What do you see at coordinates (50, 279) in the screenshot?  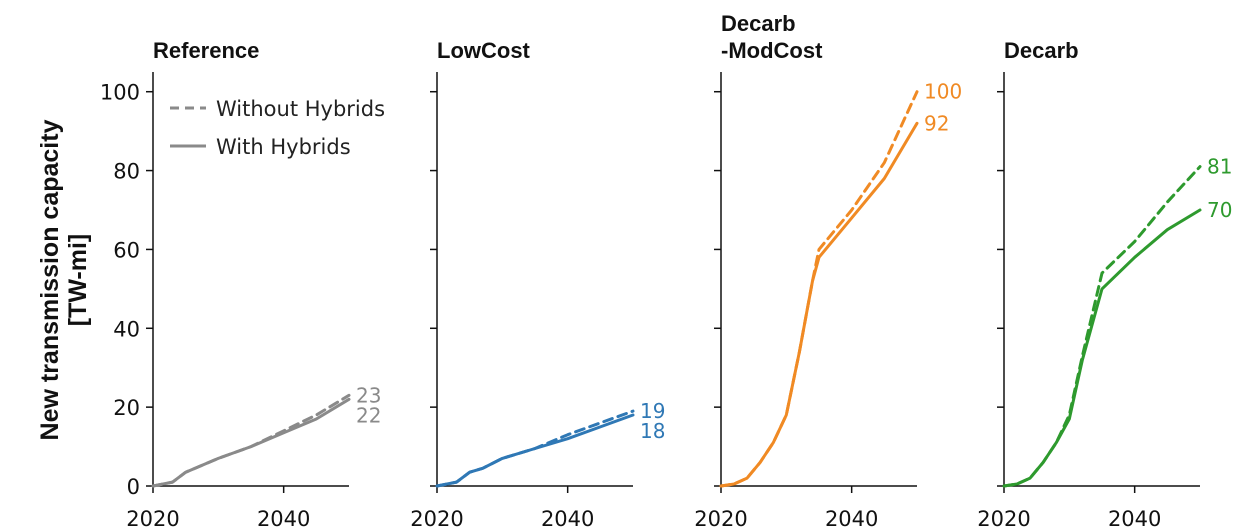 I see `y-axis-label-line1: New transmission capacity` at bounding box center [50, 279].